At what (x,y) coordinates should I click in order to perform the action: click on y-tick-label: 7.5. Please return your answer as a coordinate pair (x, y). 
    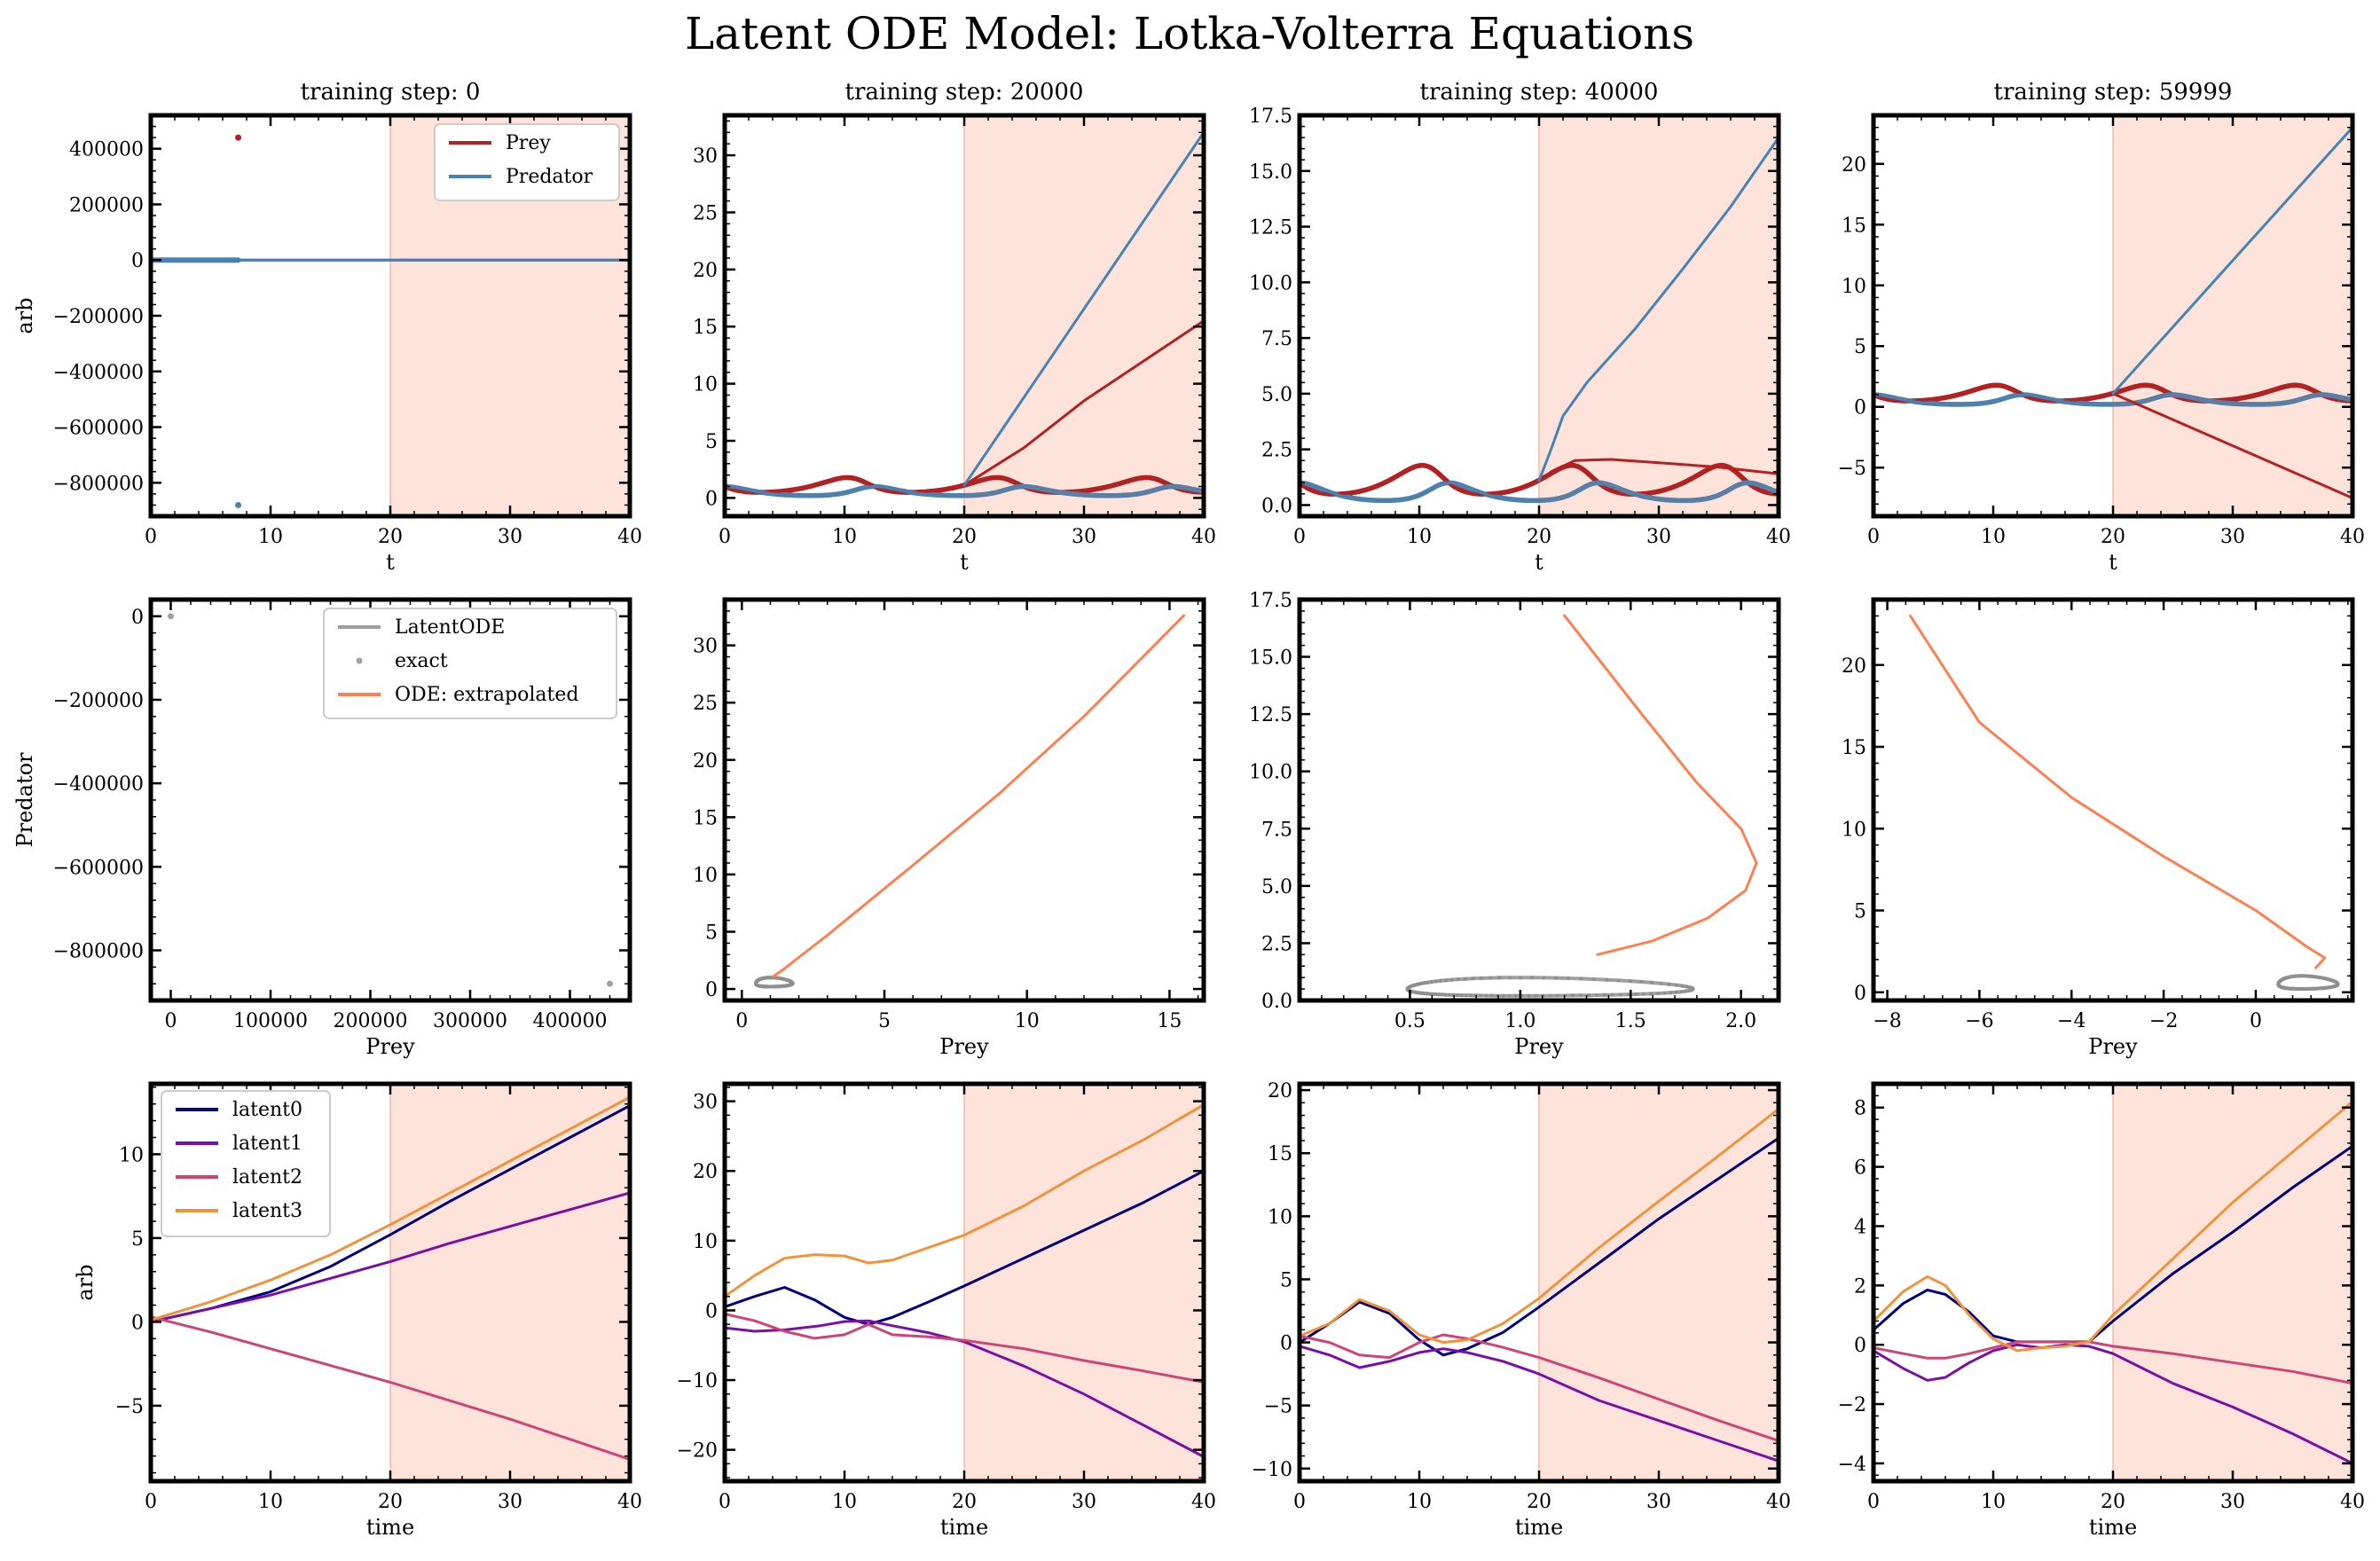
    Looking at the image, I should click on (1276, 830).